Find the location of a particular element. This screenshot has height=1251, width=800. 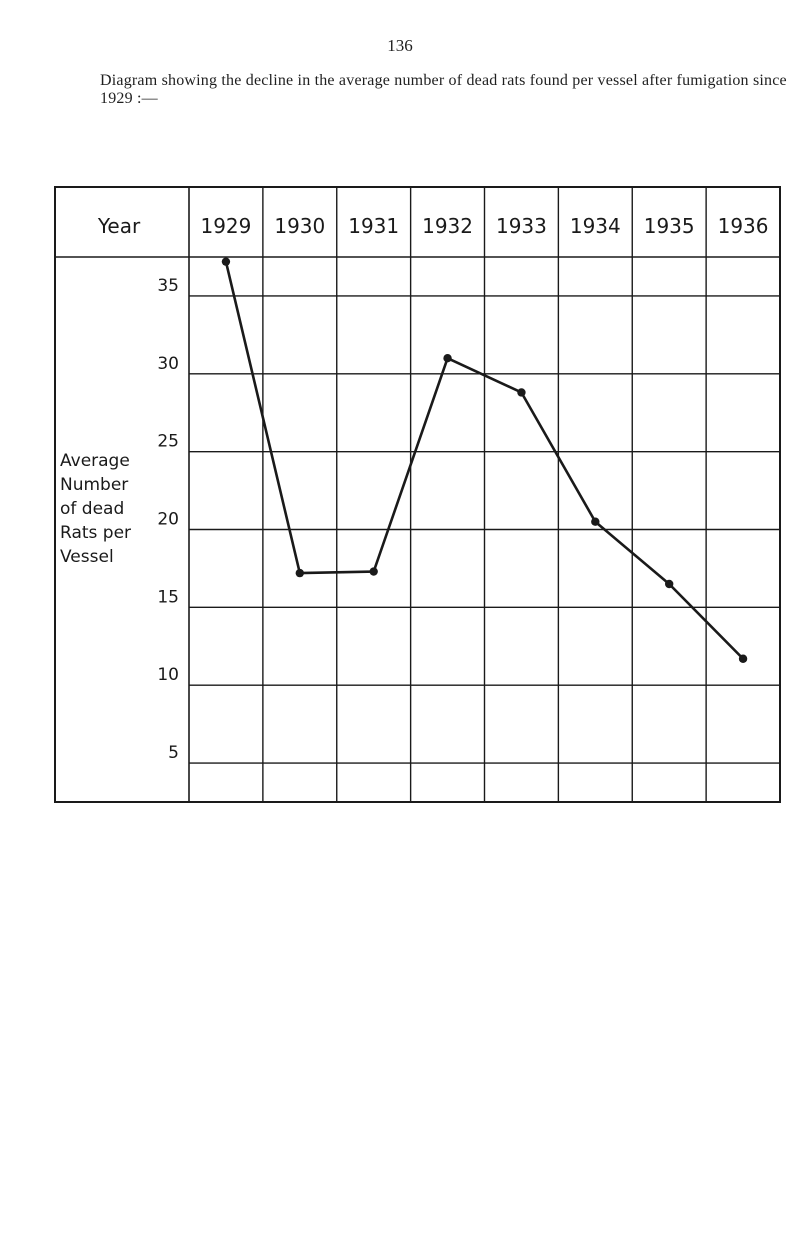

x-category-label: 1931 is located at coordinates (373, 226).